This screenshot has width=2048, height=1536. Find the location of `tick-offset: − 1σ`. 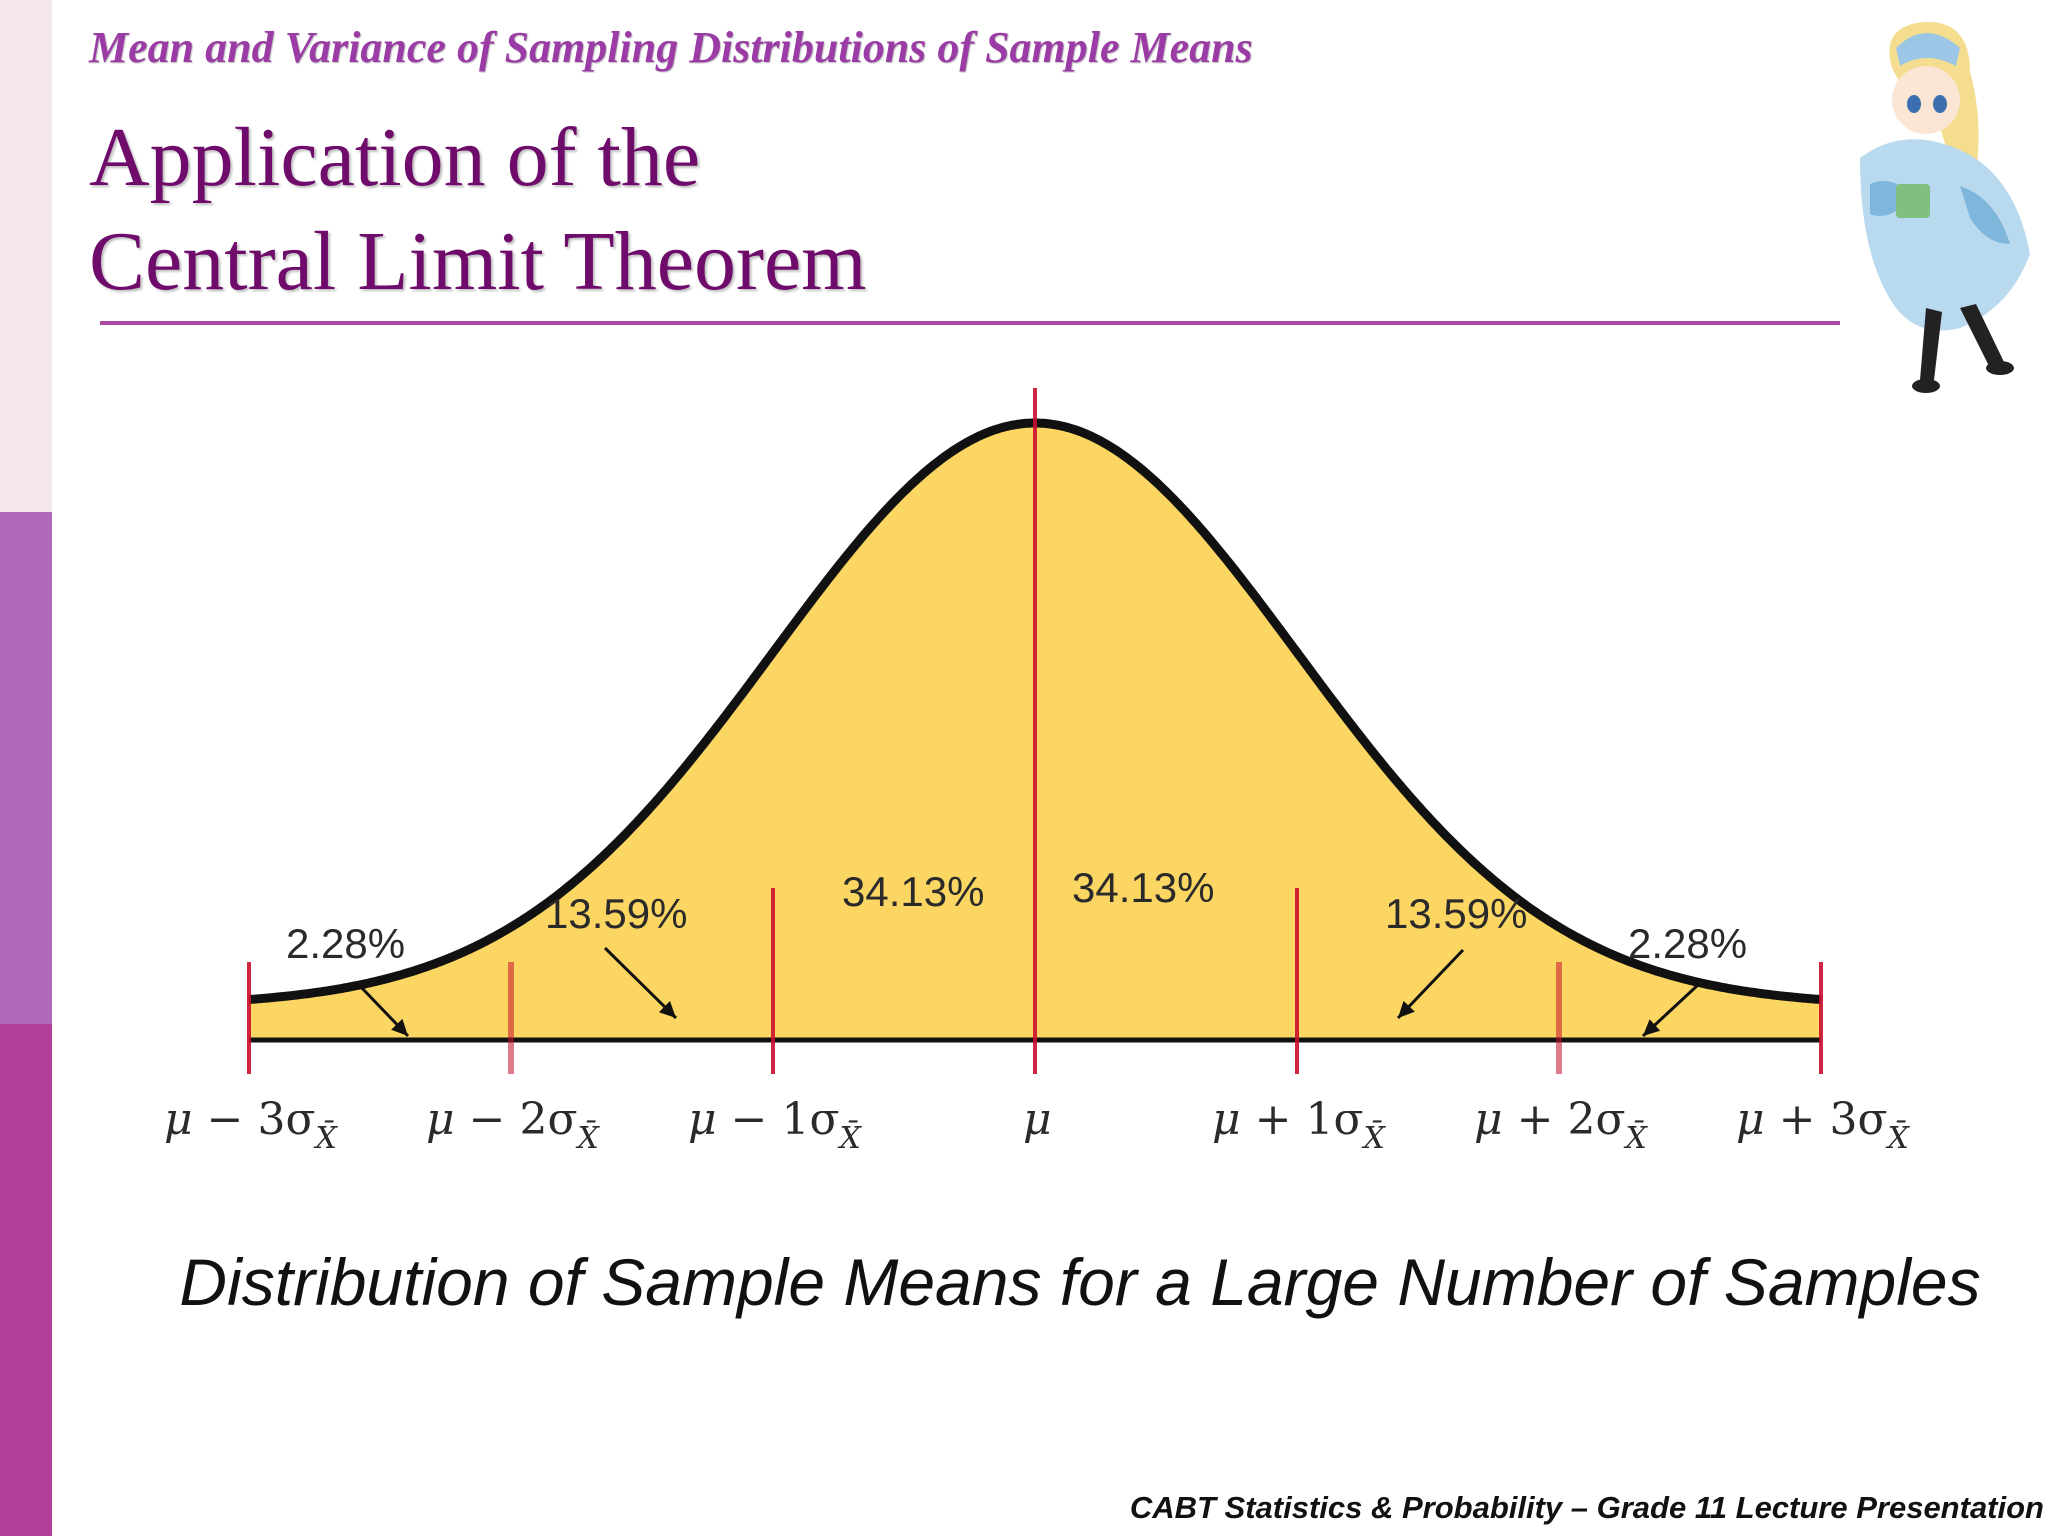

tick-offset: − 1σ is located at coordinates (778, 1119).